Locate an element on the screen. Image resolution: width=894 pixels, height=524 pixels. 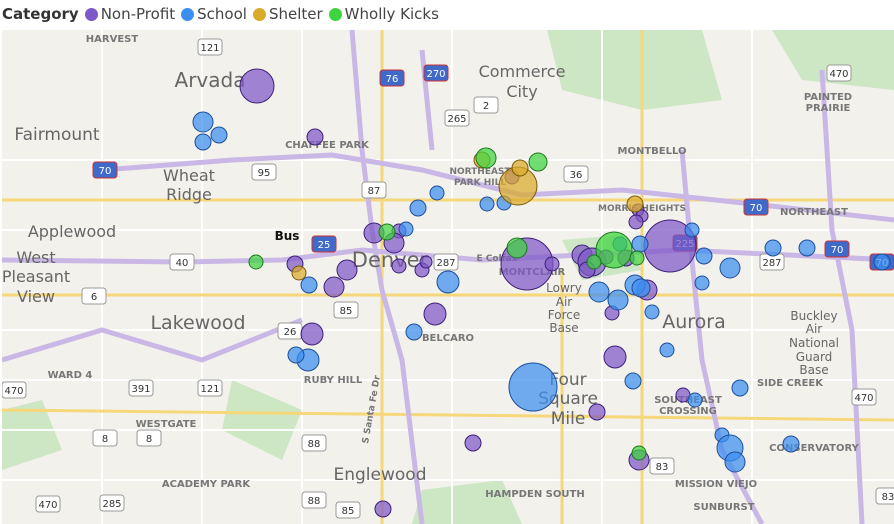
place-label: Arvada is located at coordinates (210, 80).